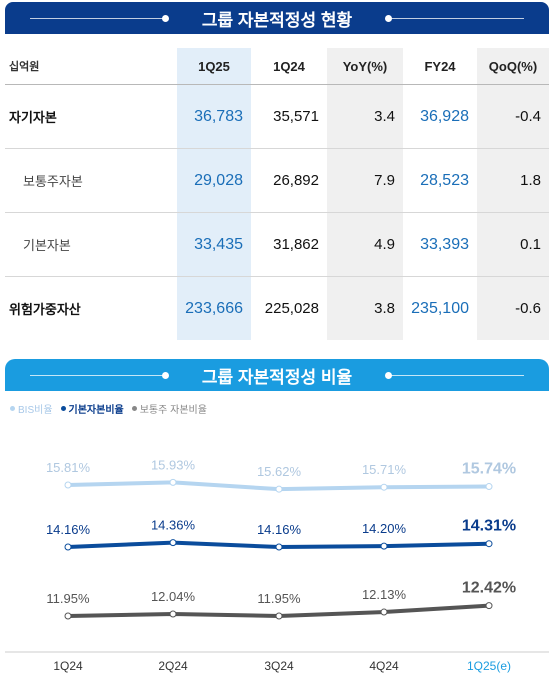 This screenshot has width=554, height=680. What do you see at coordinates (214, 116) in the screenshot?
I see `table-cell: 36,783` at bounding box center [214, 116].